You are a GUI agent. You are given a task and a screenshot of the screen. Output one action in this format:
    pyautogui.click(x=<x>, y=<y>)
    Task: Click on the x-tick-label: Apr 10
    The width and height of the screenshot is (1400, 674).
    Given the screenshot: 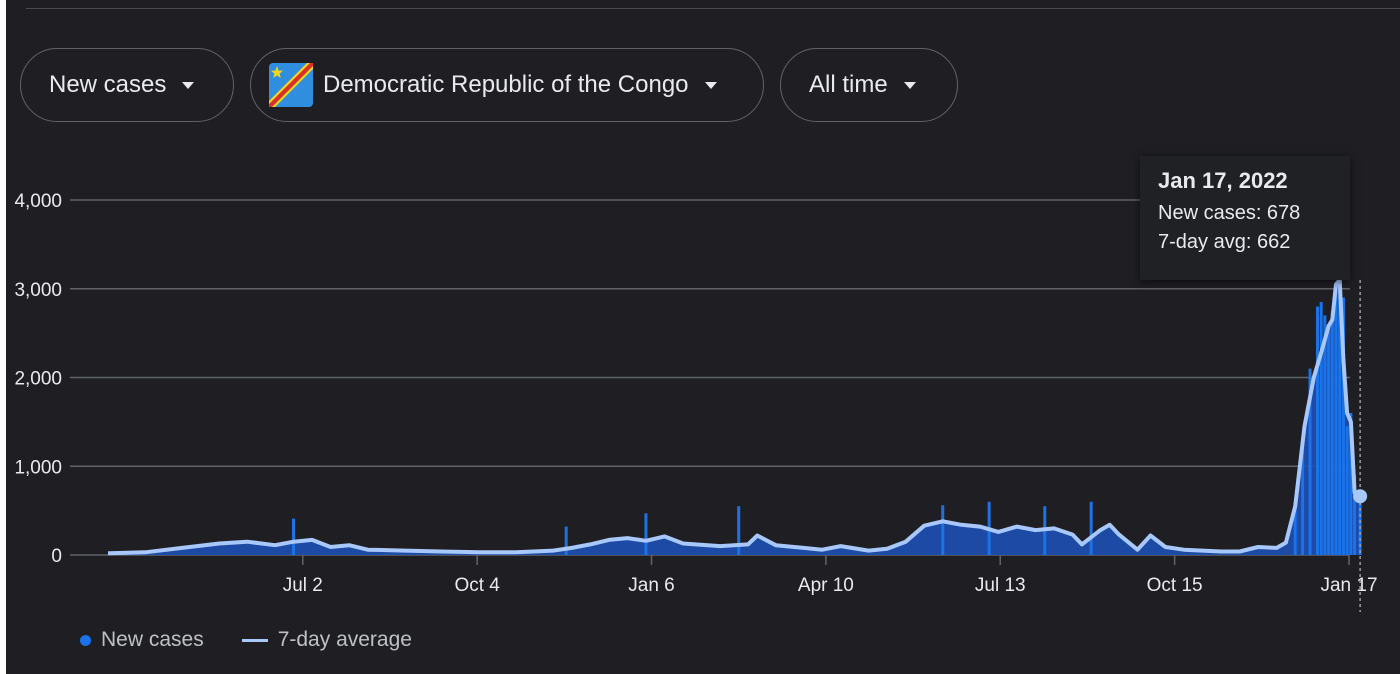 What is the action you would take?
    pyautogui.click(x=826, y=585)
    